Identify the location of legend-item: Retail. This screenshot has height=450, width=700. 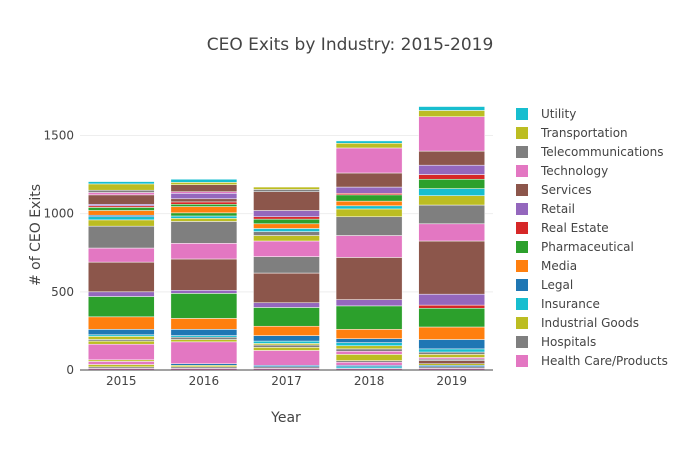
(545, 209).